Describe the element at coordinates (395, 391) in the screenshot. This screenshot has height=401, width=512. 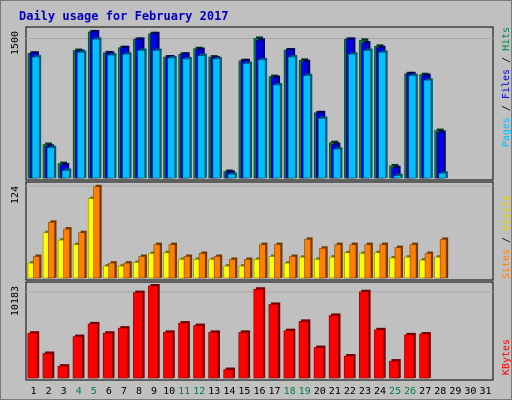
I see `day-label-25: 25` at that location.